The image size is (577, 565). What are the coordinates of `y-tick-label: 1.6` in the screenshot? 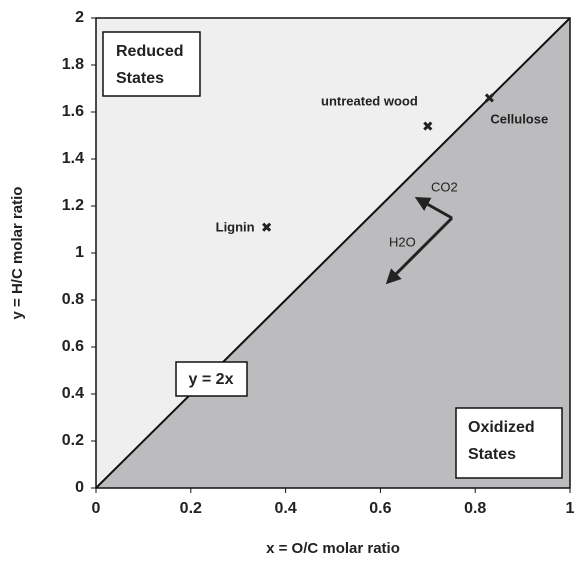 It's located at (73, 111).